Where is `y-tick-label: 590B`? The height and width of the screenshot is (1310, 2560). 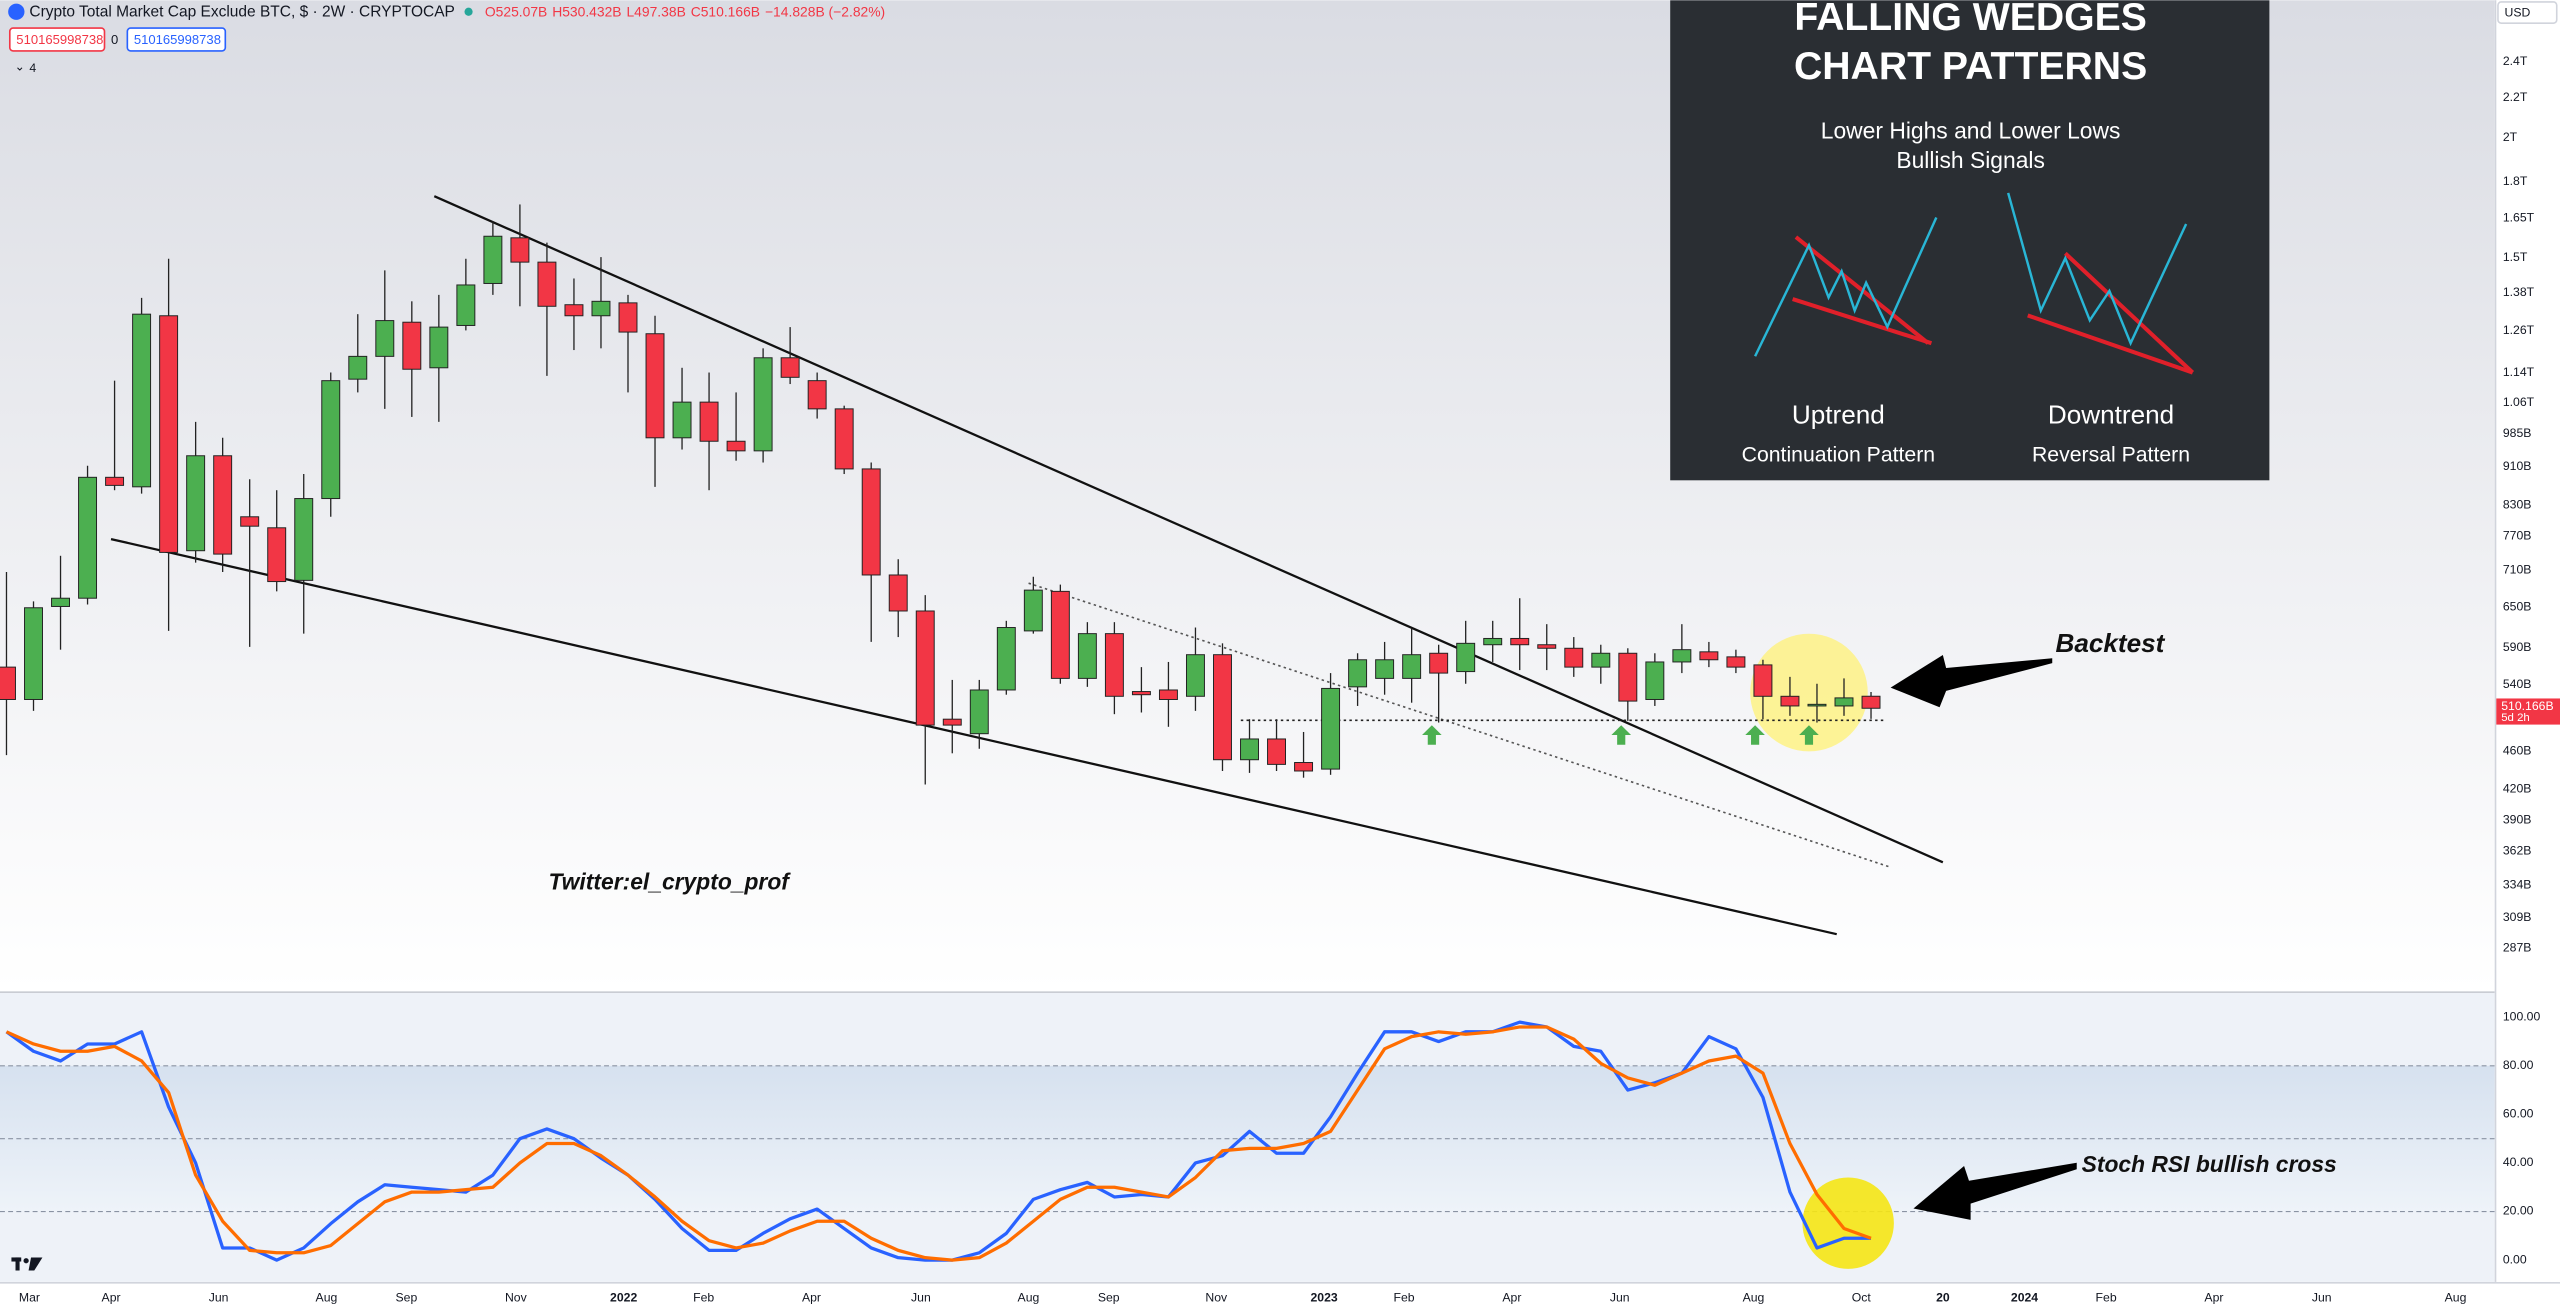
y-tick-label: 590B is located at coordinates (2517, 647).